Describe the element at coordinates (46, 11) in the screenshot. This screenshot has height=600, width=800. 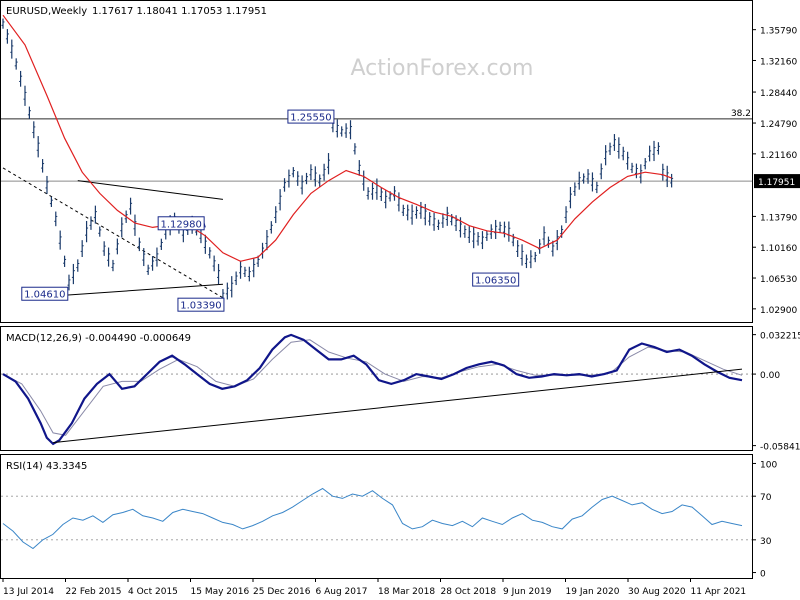
I see `price-header-symbol: EURUSD,Weekly` at that location.